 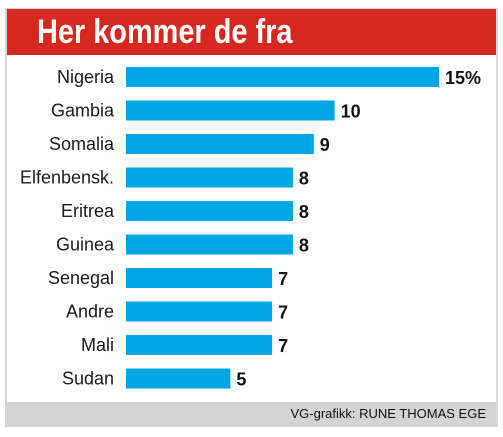 What do you see at coordinates (283, 346) in the screenshot?
I see `value-label-mali: 7` at bounding box center [283, 346].